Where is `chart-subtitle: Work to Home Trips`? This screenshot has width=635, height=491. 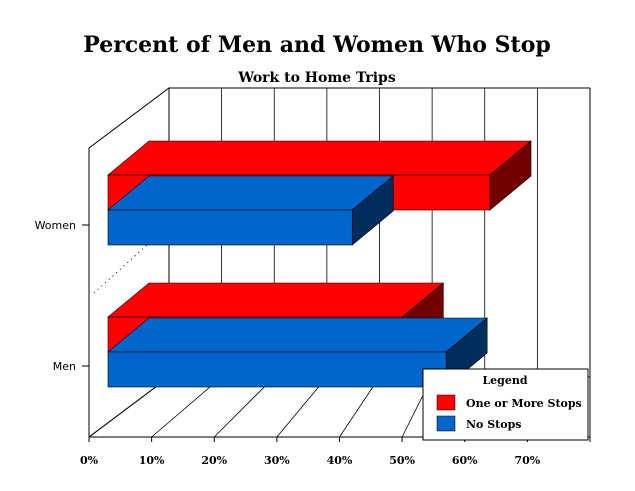
chart-subtitle: Work to Home Trips is located at coordinates (316, 78).